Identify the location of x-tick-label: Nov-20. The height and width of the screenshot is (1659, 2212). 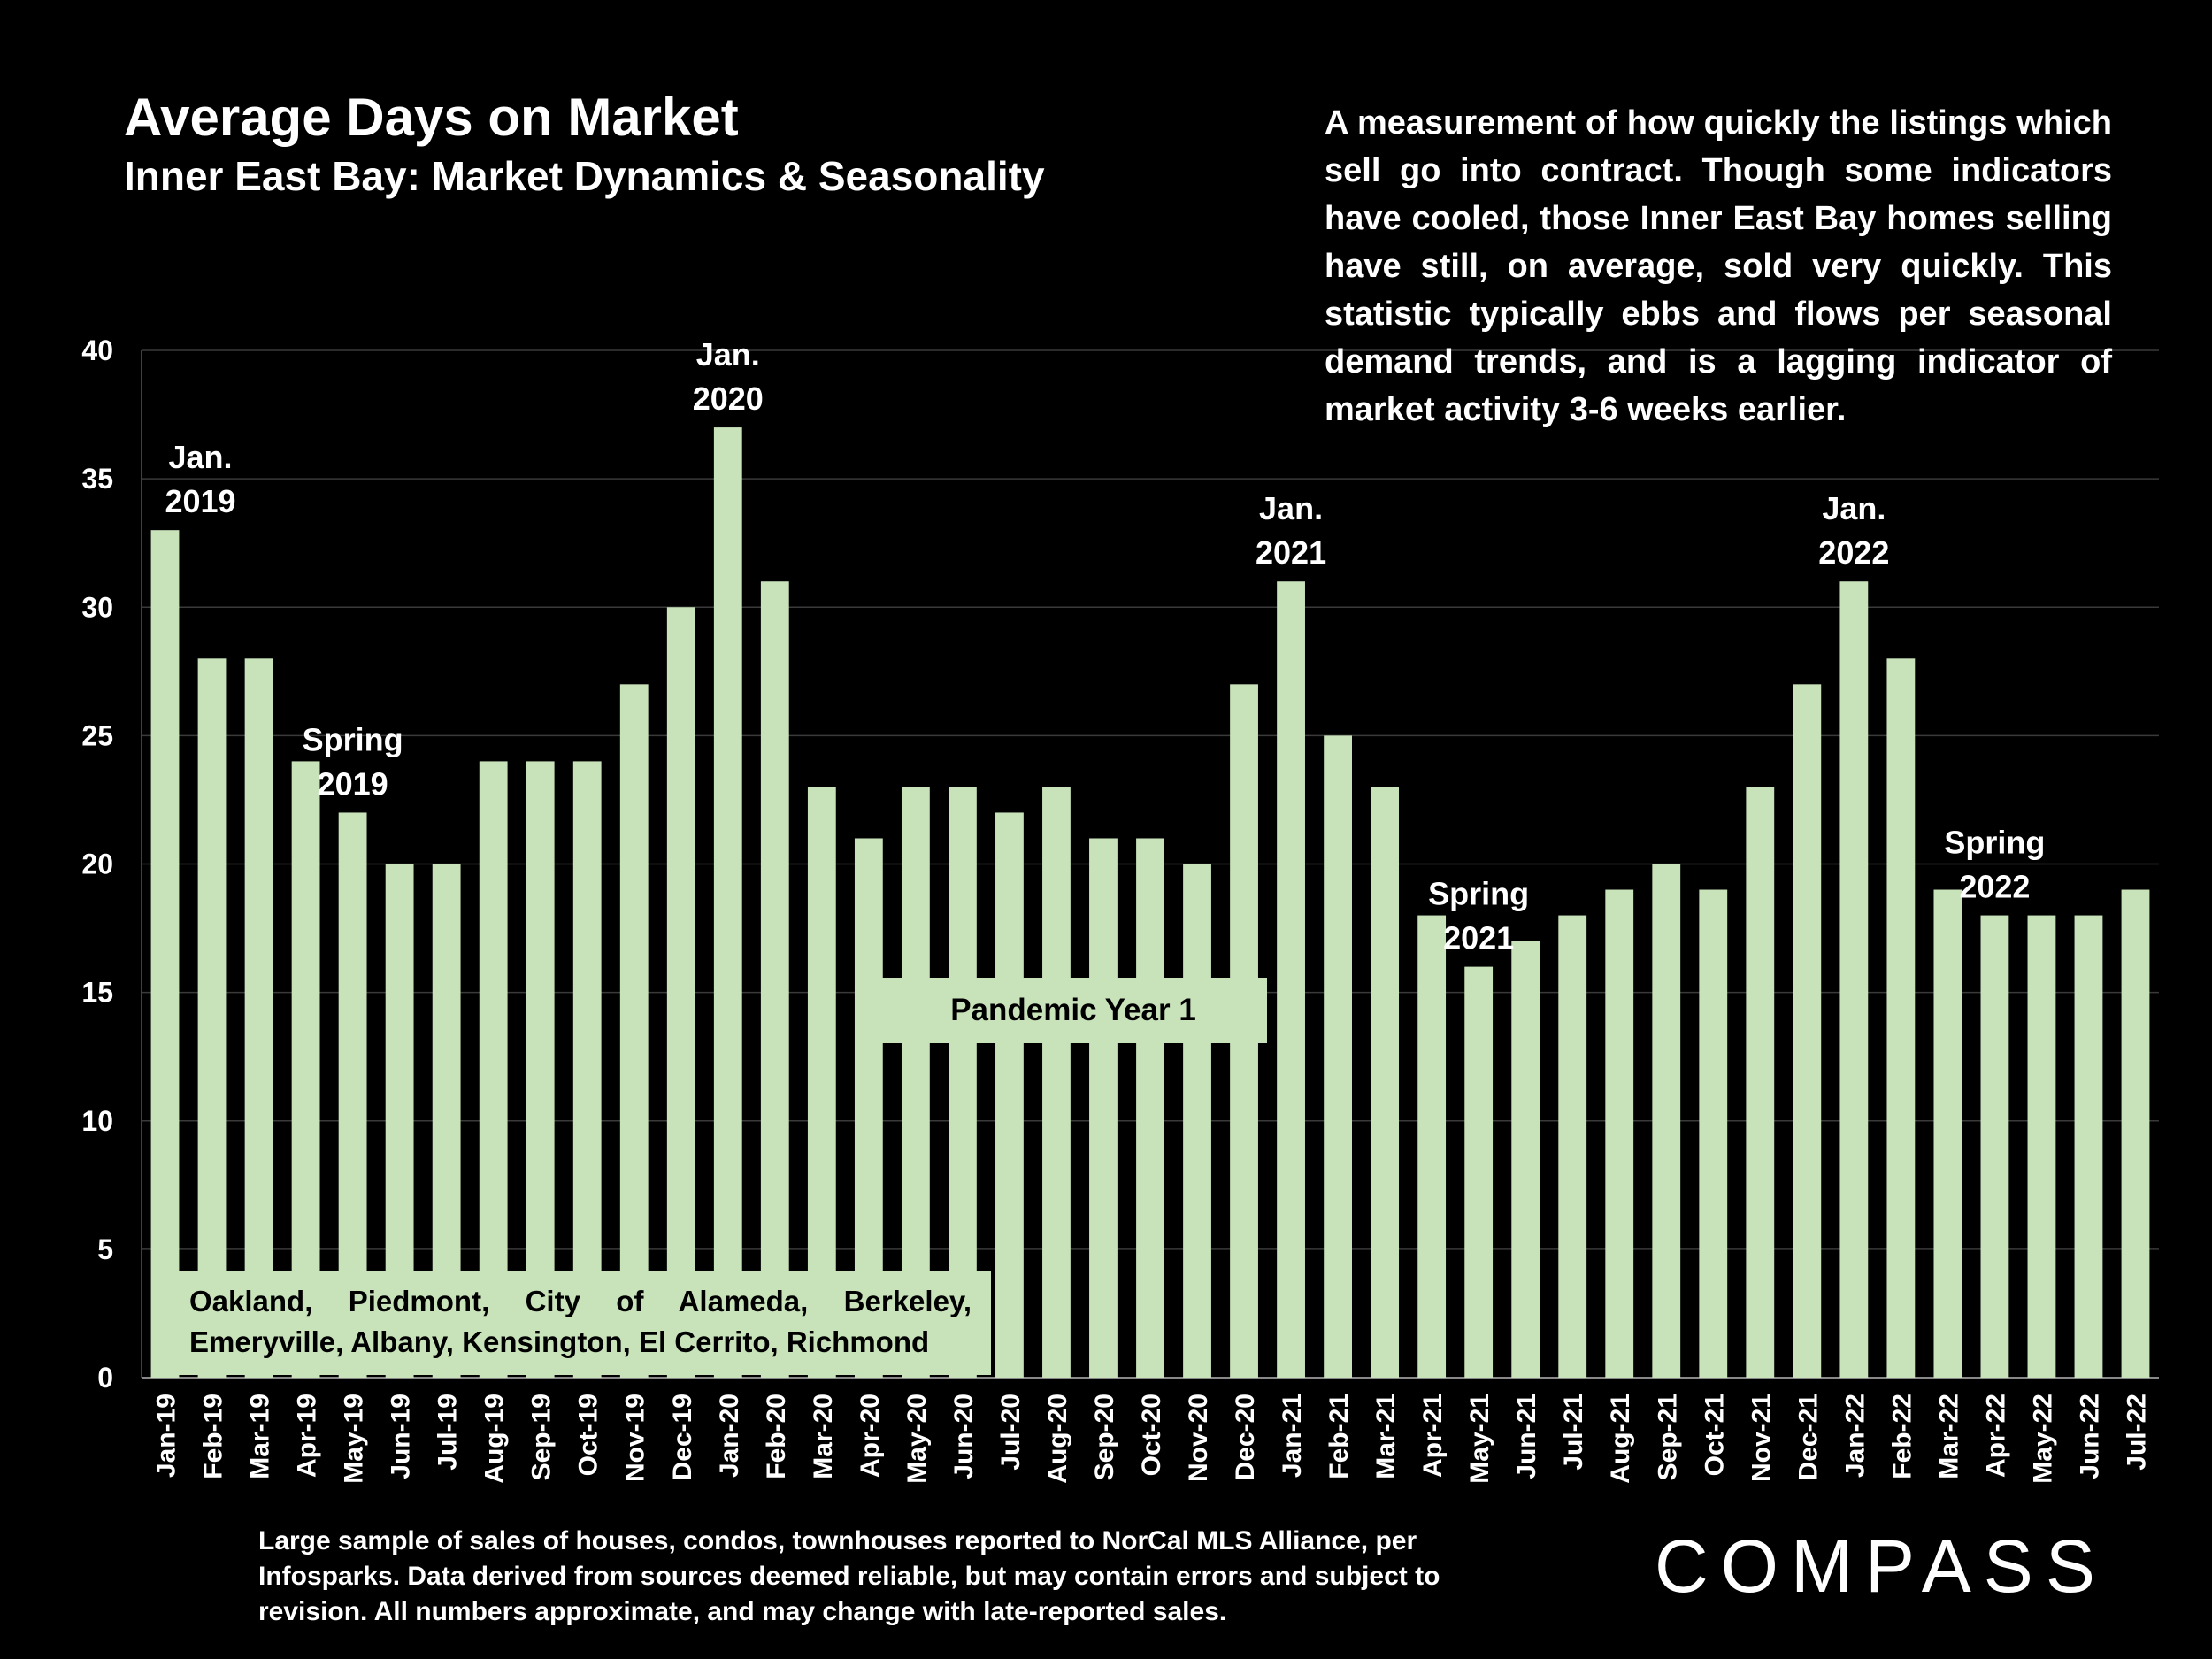
(1199, 1438).